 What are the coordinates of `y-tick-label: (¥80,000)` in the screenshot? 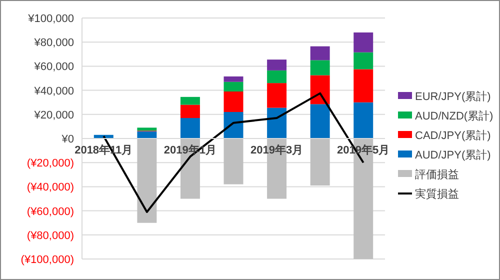 It's located at (50, 236).